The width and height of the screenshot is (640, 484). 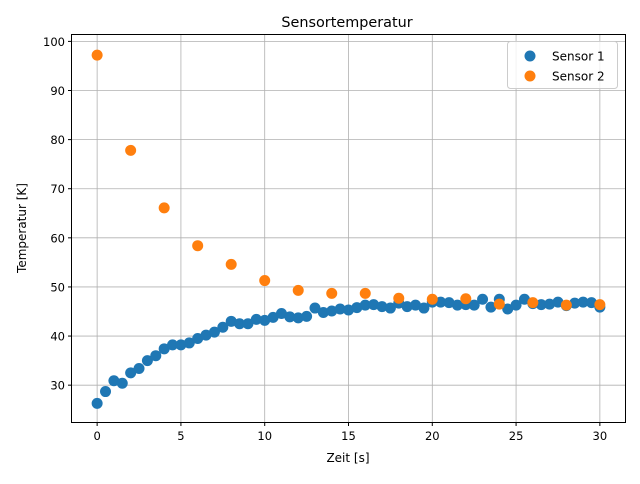 What do you see at coordinates (347, 458) in the screenshot?
I see `x-axis-label: Zeit [s]` at bounding box center [347, 458].